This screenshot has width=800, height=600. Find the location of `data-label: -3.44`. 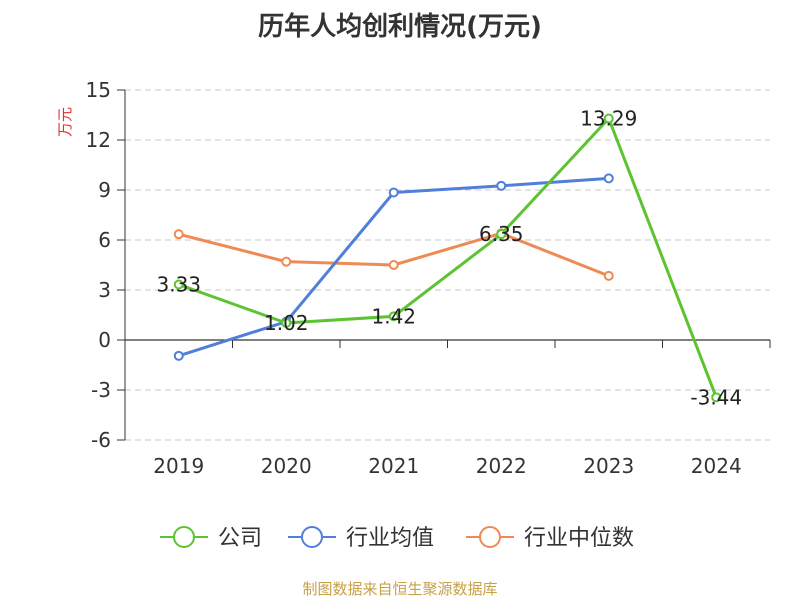

data-label: -3.44 is located at coordinates (716, 397).